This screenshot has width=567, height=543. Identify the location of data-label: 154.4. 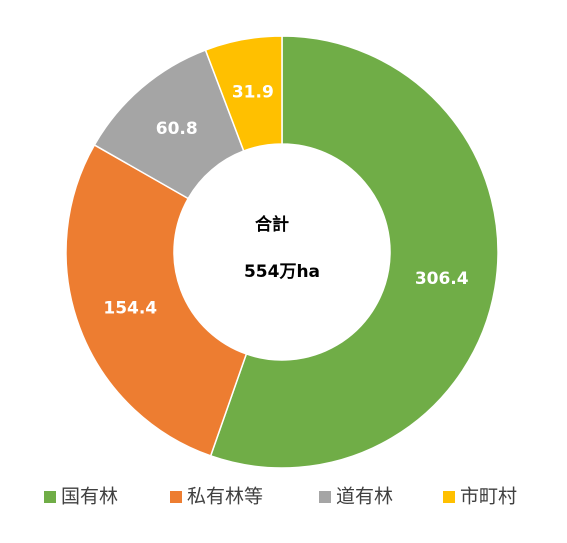
(130, 309).